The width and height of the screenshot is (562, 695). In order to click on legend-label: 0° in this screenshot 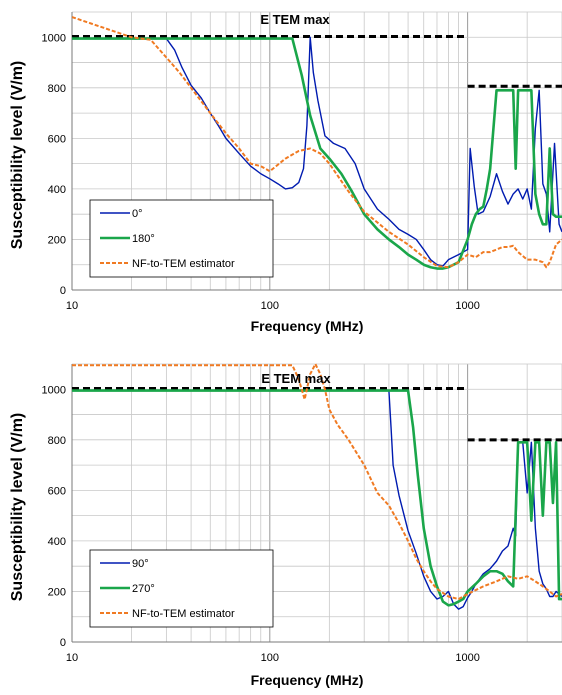, I will do `click(137, 214)`.